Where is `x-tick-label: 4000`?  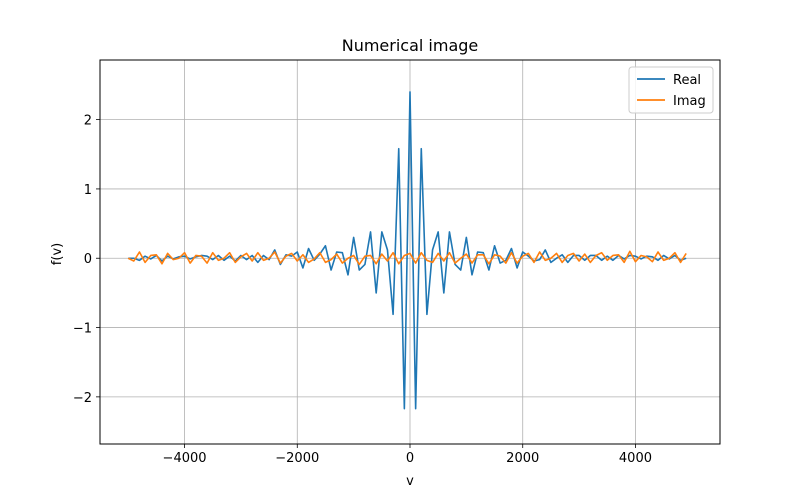
x-tick-label: 4000 is located at coordinates (635, 458).